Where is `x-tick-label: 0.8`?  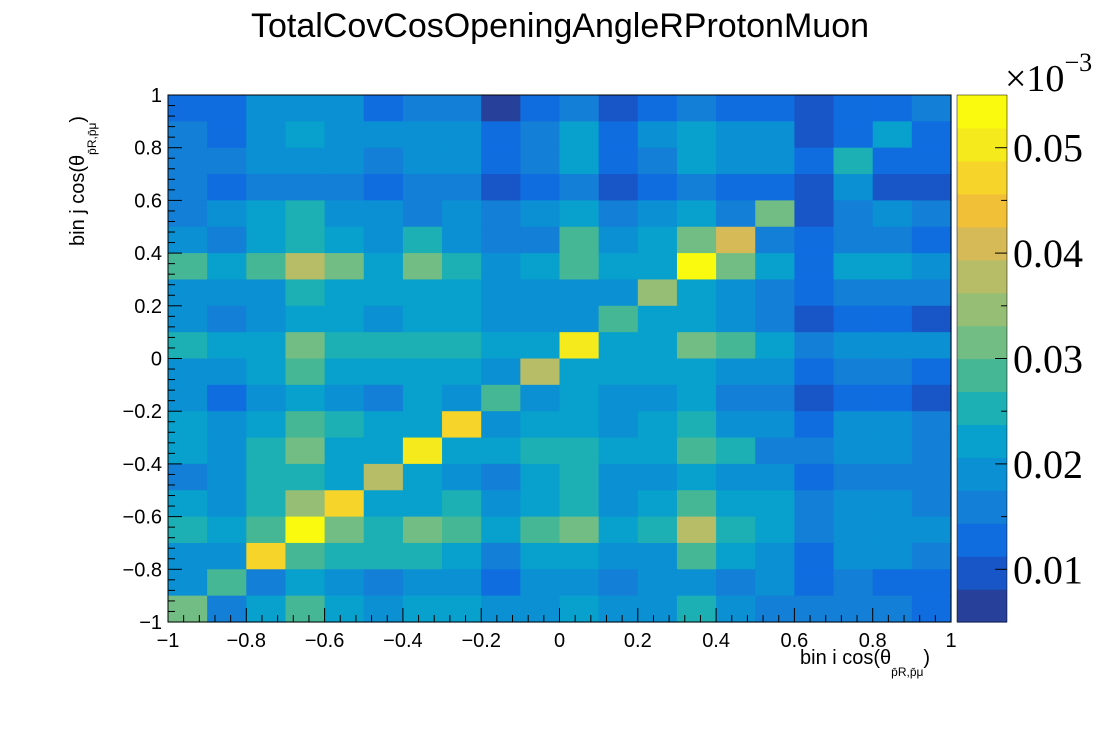
x-tick-label: 0.8 is located at coordinates (873, 641).